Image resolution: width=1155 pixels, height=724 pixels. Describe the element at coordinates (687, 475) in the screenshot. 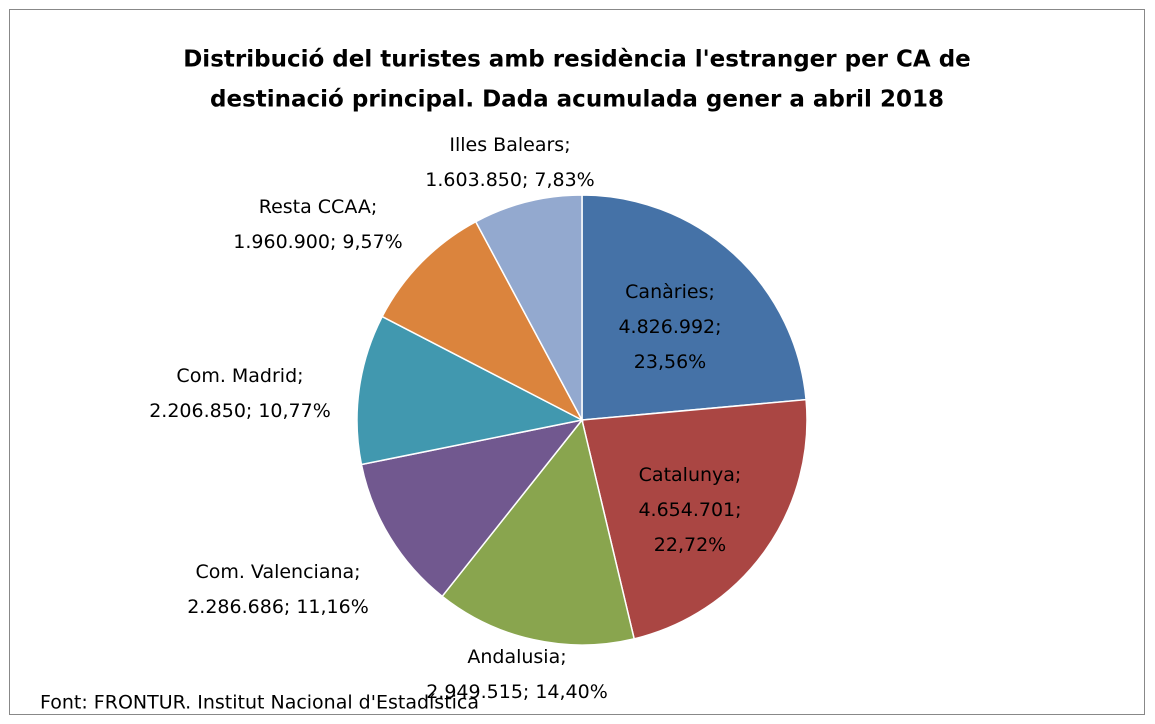

I see `category-name: Catalunya` at that location.